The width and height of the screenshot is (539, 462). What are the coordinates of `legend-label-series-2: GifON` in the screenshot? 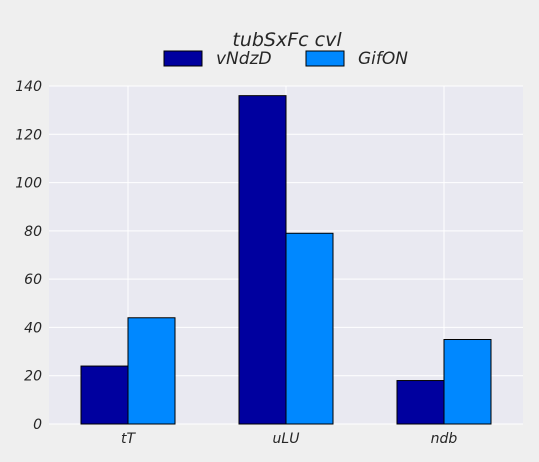 It's located at (383, 59).